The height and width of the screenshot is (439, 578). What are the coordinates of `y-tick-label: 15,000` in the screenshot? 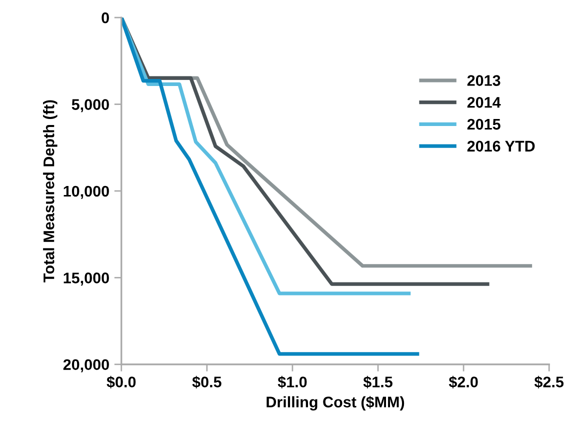 It's located at (86, 279).